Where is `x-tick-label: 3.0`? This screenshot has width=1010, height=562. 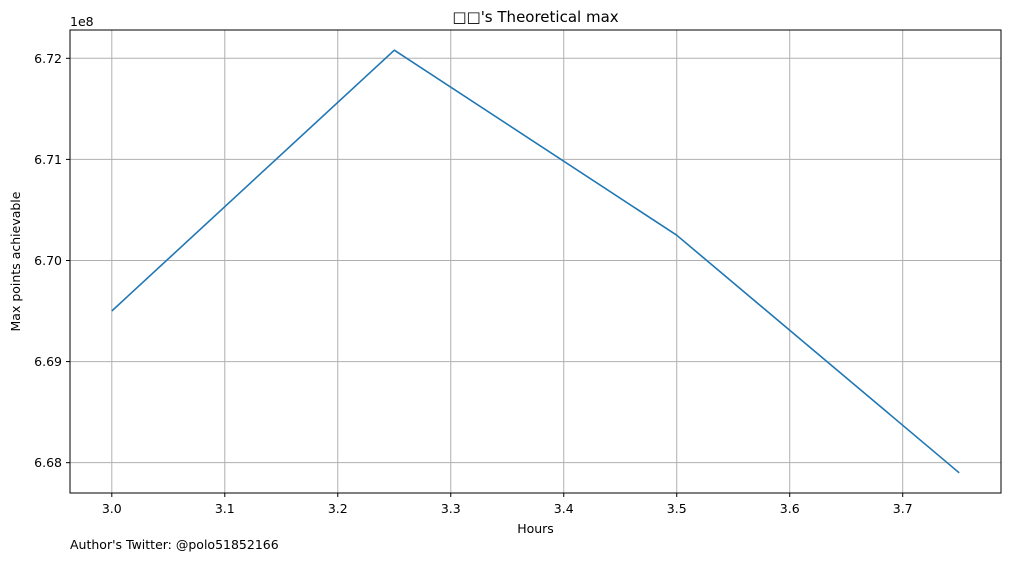 x-tick-label: 3.0 is located at coordinates (112, 508).